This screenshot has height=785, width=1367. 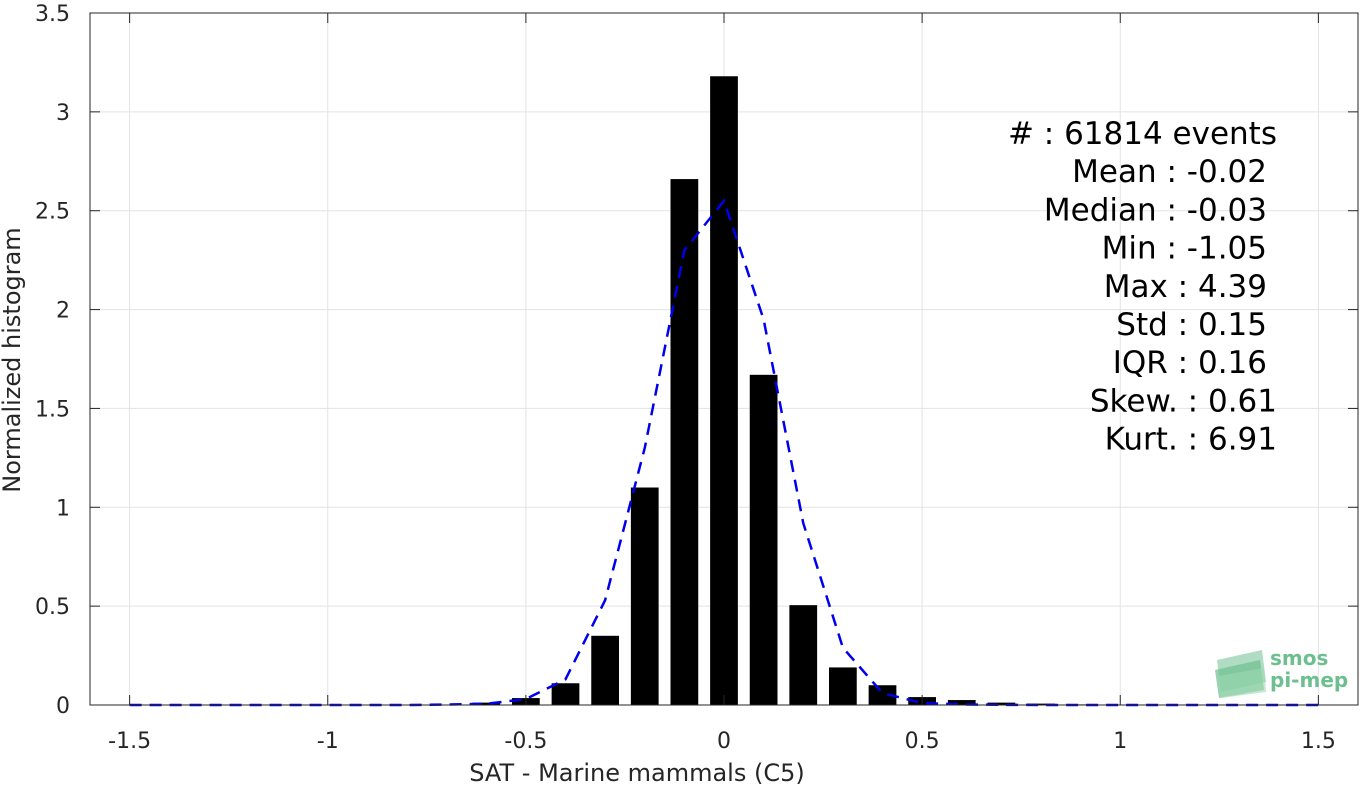 What do you see at coordinates (63, 113) in the screenshot?
I see `y-tick-label: 3` at bounding box center [63, 113].